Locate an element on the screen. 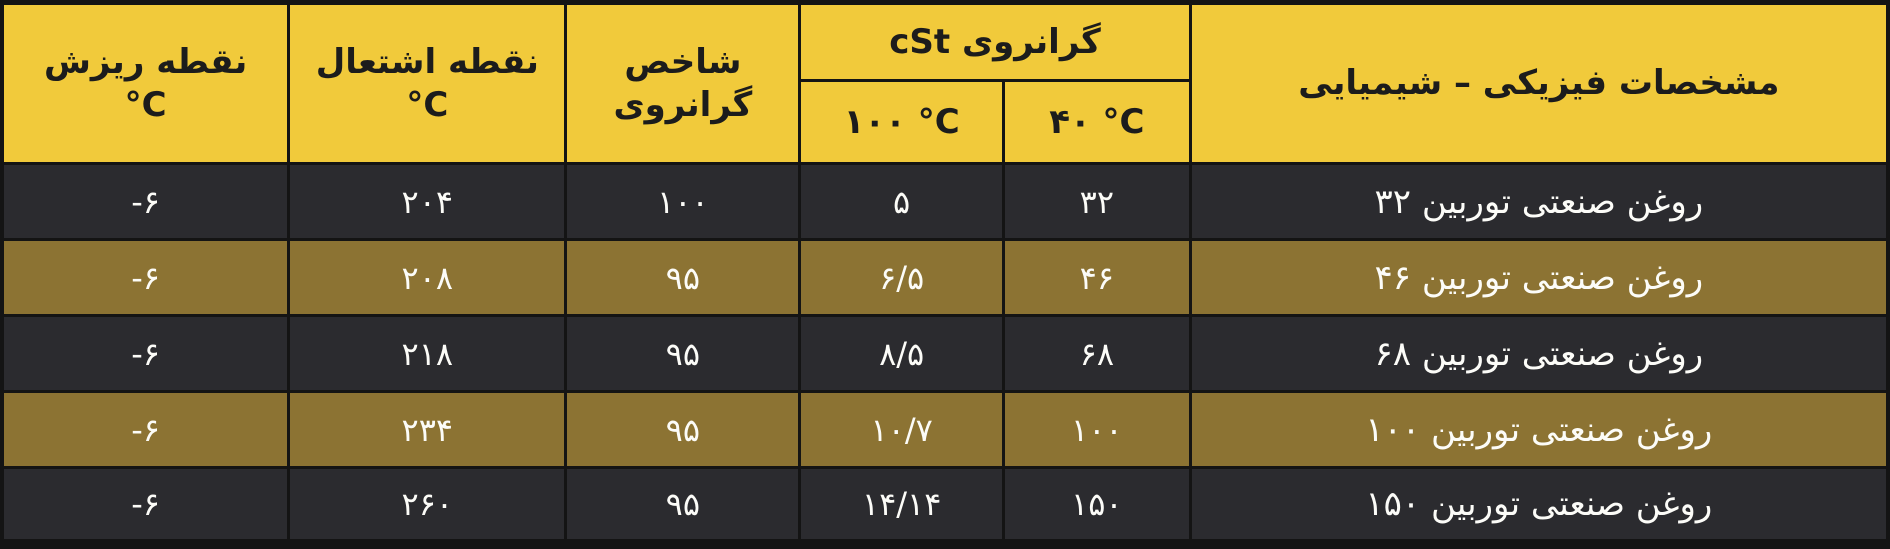 The height and width of the screenshot is (549, 1890). value: ۲۰۴ is located at coordinates (427, 201).